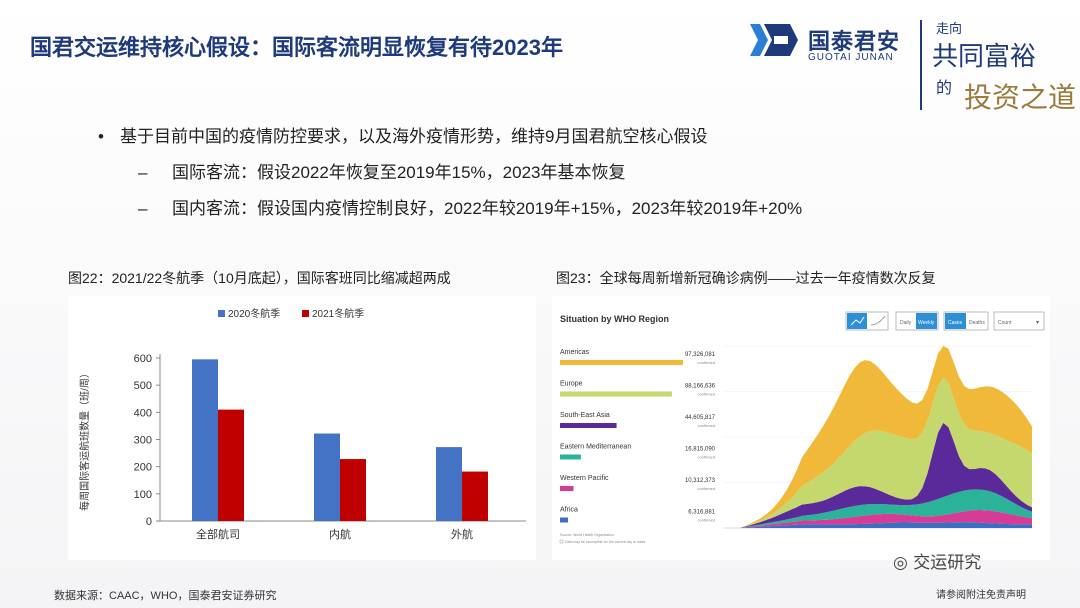 The image size is (1080, 608). I want to click on view-active, so click(955, 321).